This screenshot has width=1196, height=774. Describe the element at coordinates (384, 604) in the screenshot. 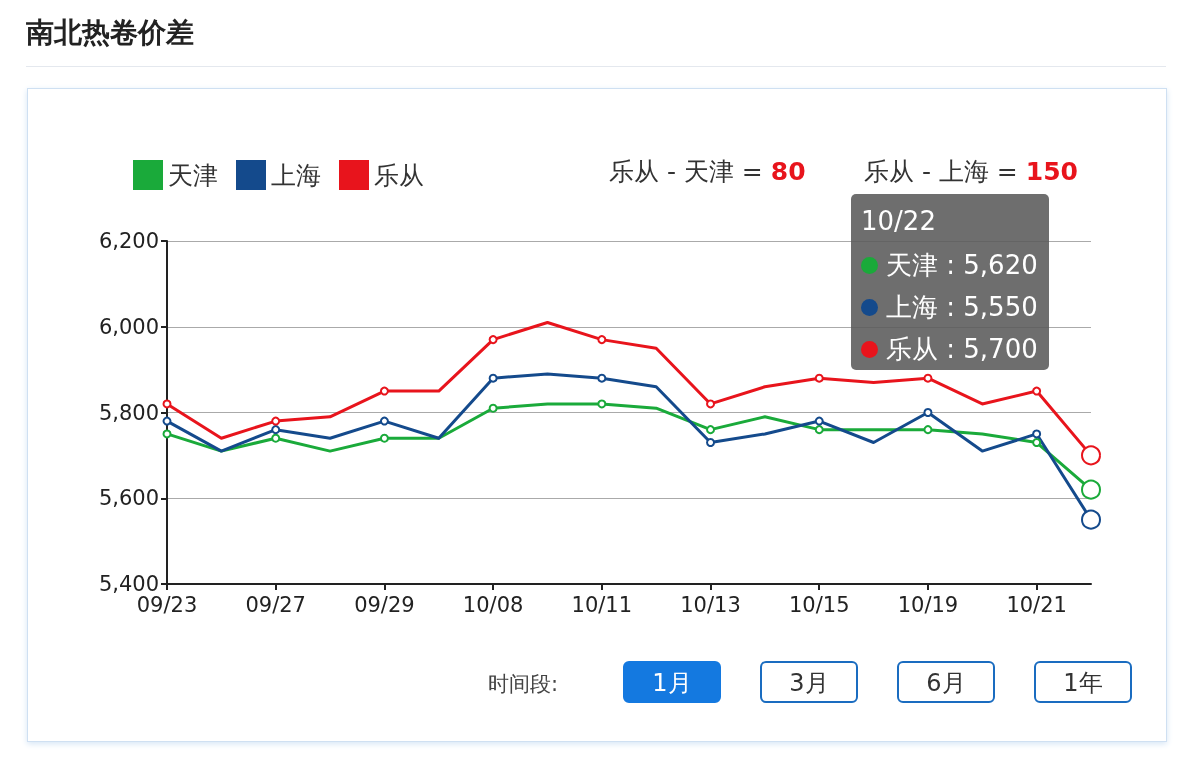

I see `x-tick-label: 09/29` at that location.